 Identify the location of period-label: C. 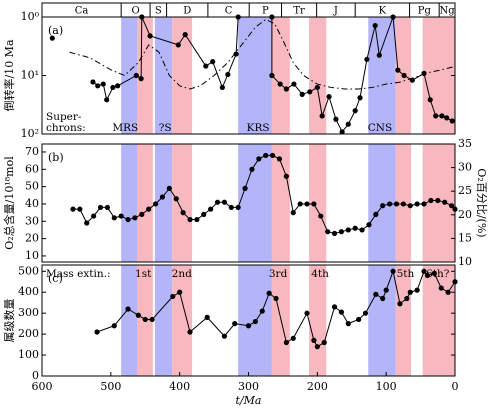
(229, 11).